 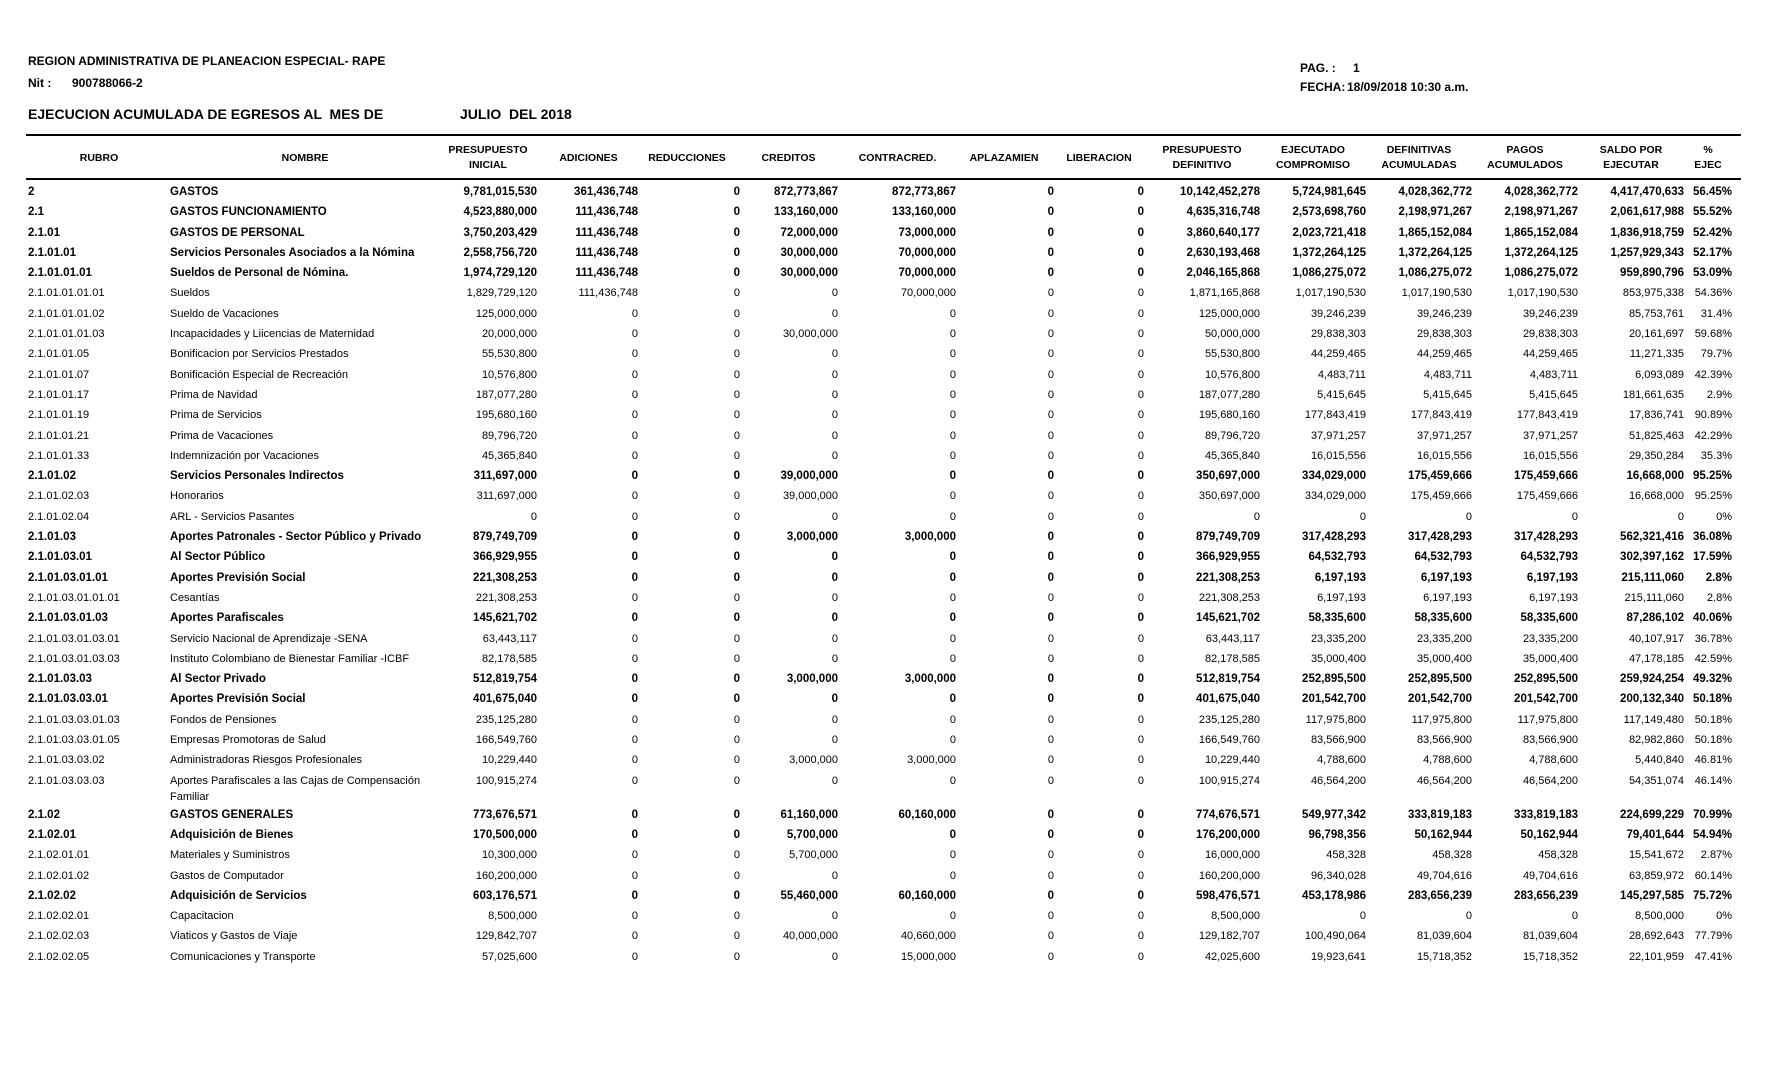 What do you see at coordinates (1718, 577) in the screenshot?
I see `cell-porcentaje-ejecucion: 2.8%` at bounding box center [1718, 577].